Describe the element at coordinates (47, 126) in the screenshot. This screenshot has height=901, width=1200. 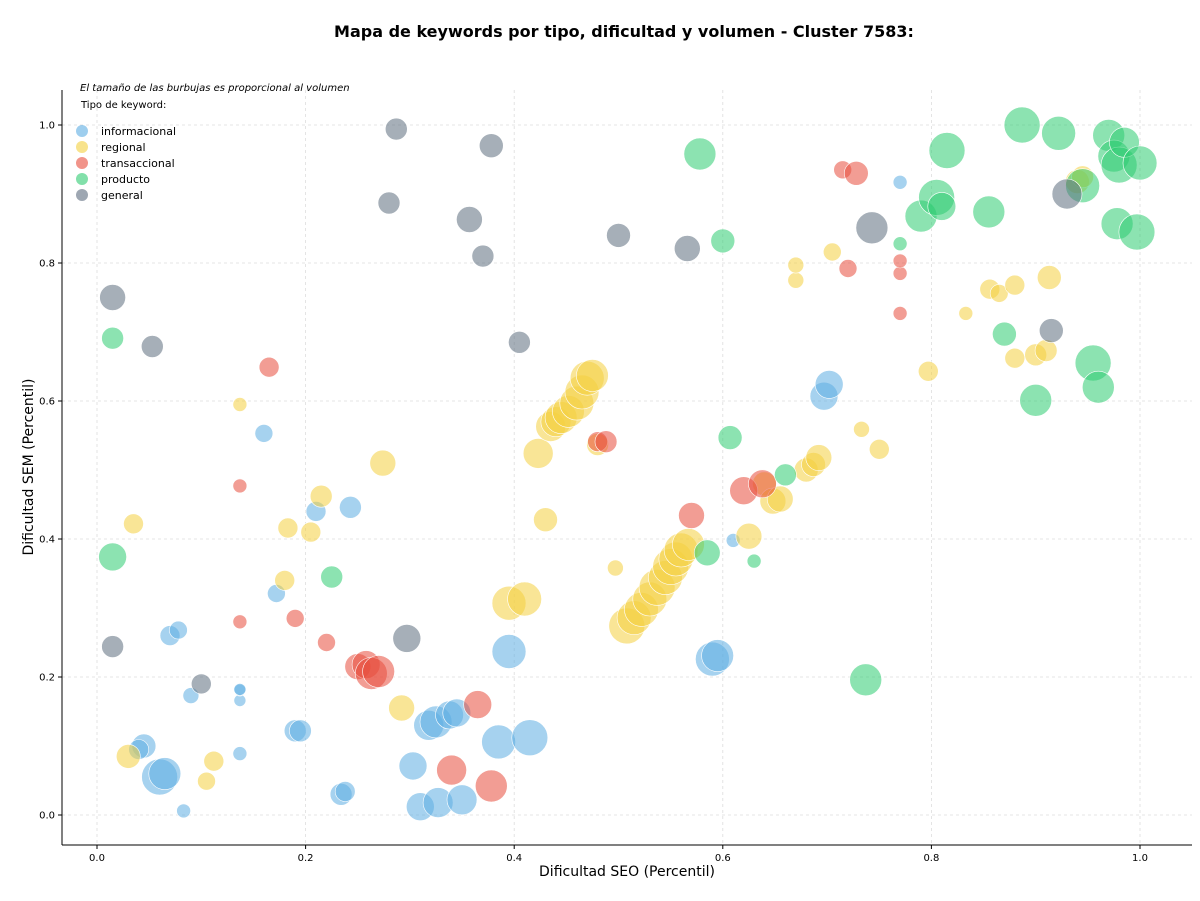
I see `y-tick-label: 1.0` at that location.